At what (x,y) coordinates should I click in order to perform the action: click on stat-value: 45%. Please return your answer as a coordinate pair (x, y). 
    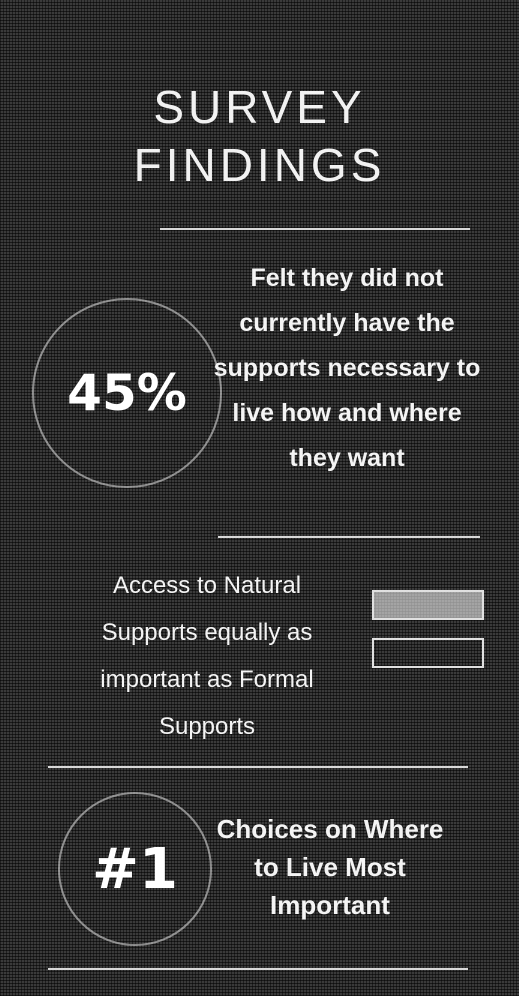
    Looking at the image, I should click on (127, 393).